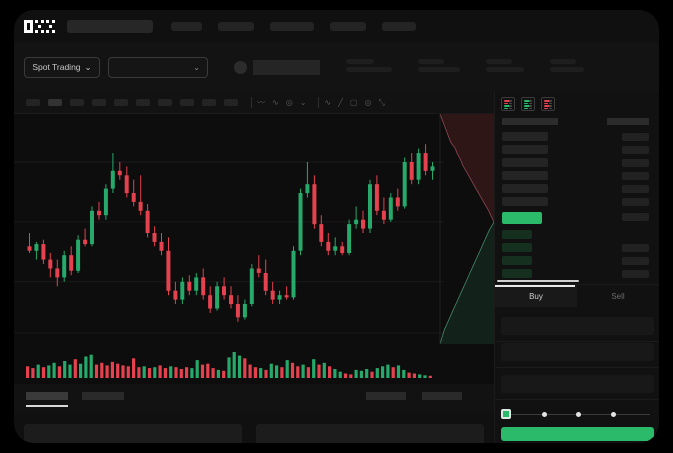 The width and height of the screenshot is (673, 453). Describe the element at coordinates (535, 286) in the screenshot. I see `panel-top-indicator` at that location.